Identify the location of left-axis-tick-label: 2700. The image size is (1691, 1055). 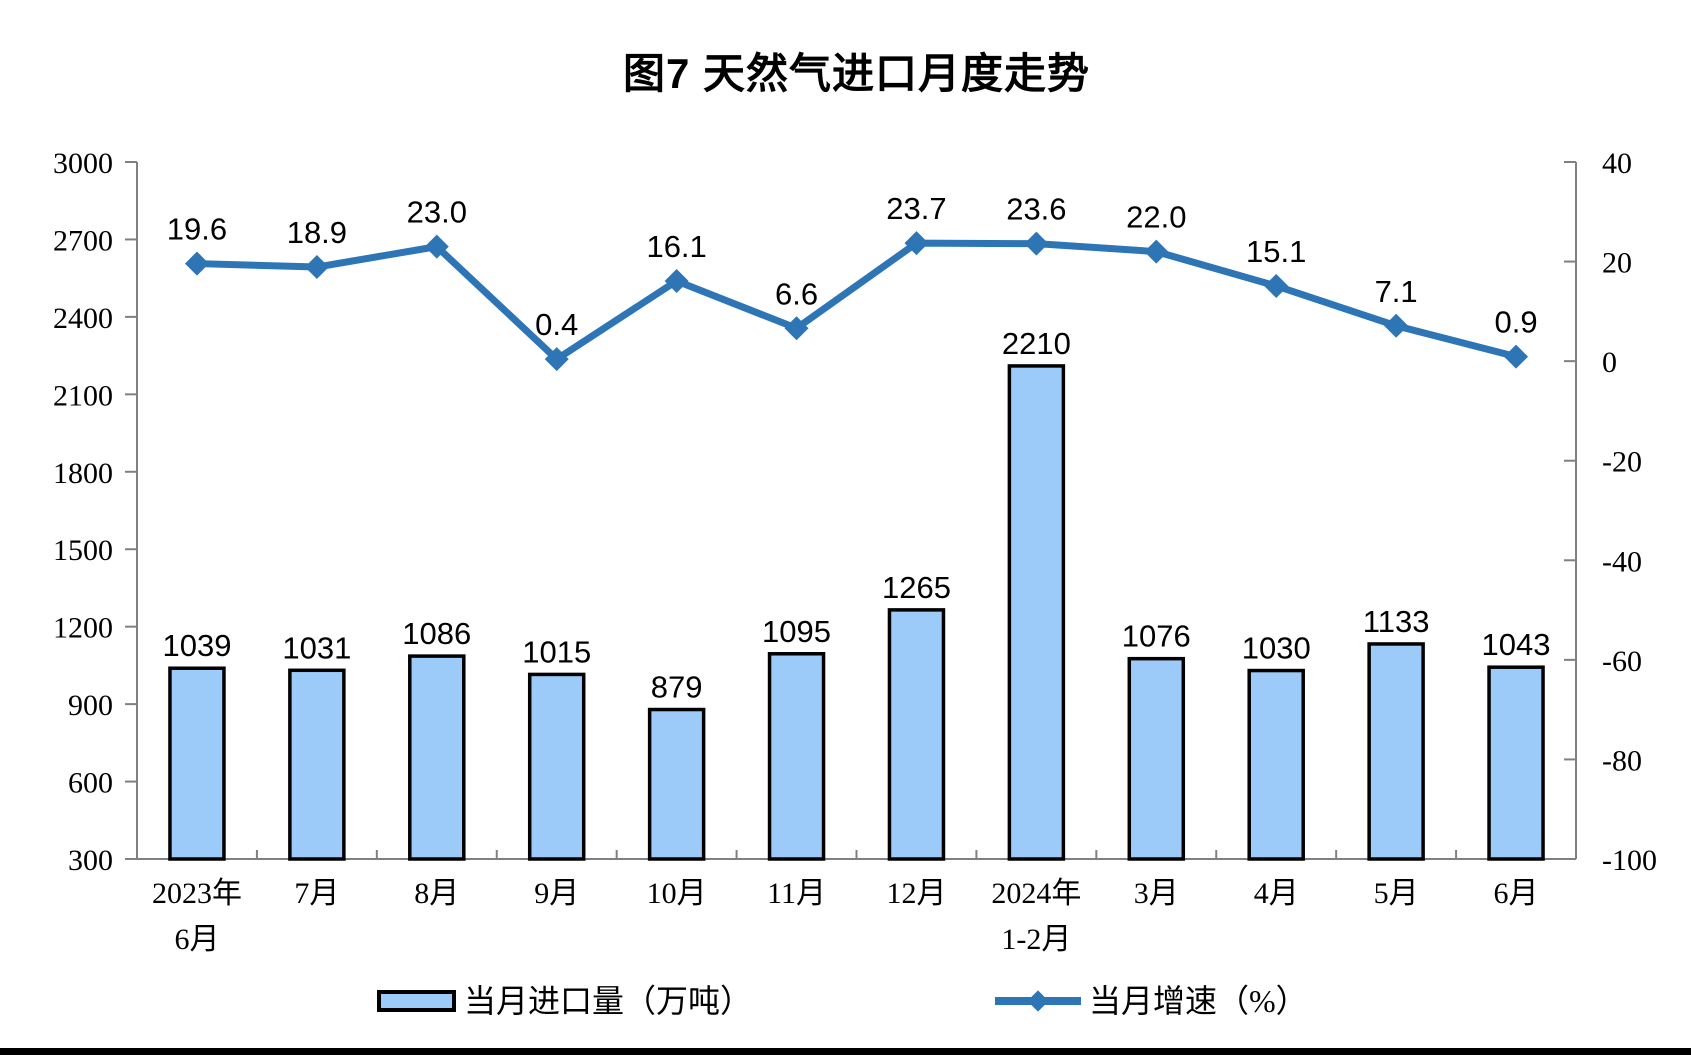
(83, 240).